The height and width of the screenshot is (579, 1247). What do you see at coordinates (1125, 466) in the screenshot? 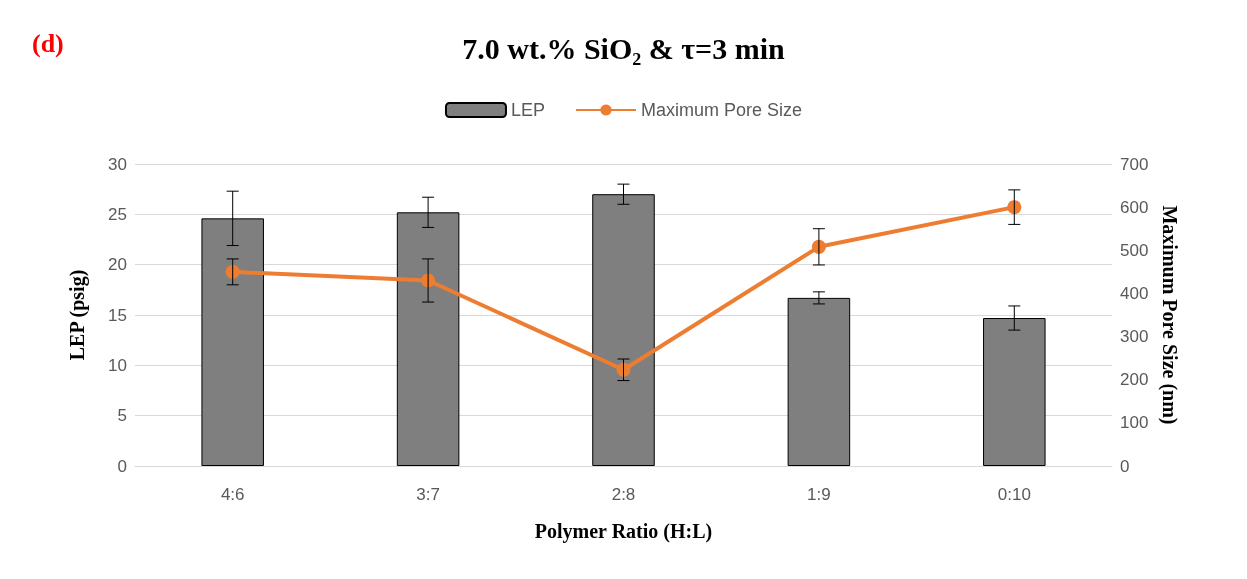
I see `y2-tick-label: 0` at bounding box center [1125, 466].